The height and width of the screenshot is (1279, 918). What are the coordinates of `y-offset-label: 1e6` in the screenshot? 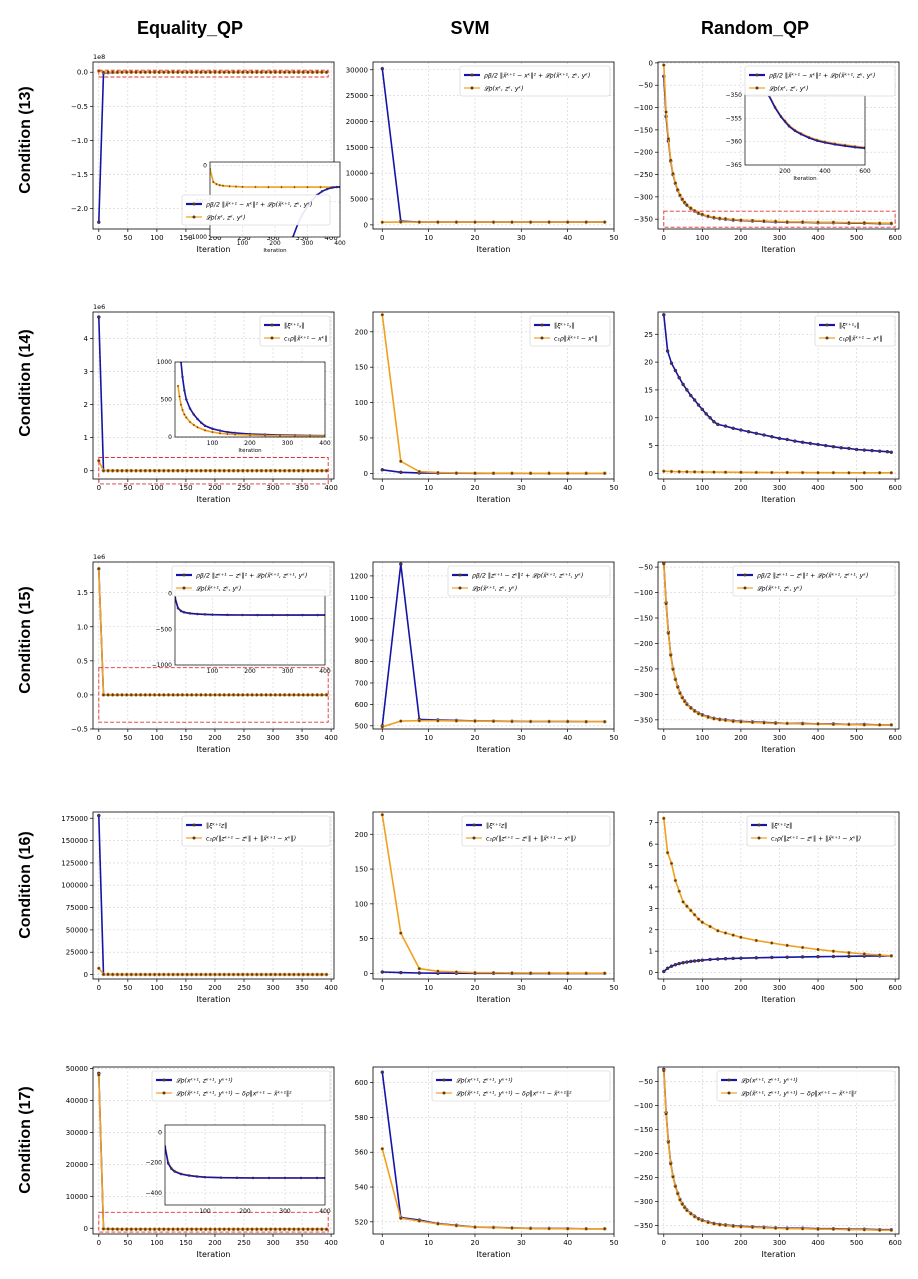 It's located at (99, 307).